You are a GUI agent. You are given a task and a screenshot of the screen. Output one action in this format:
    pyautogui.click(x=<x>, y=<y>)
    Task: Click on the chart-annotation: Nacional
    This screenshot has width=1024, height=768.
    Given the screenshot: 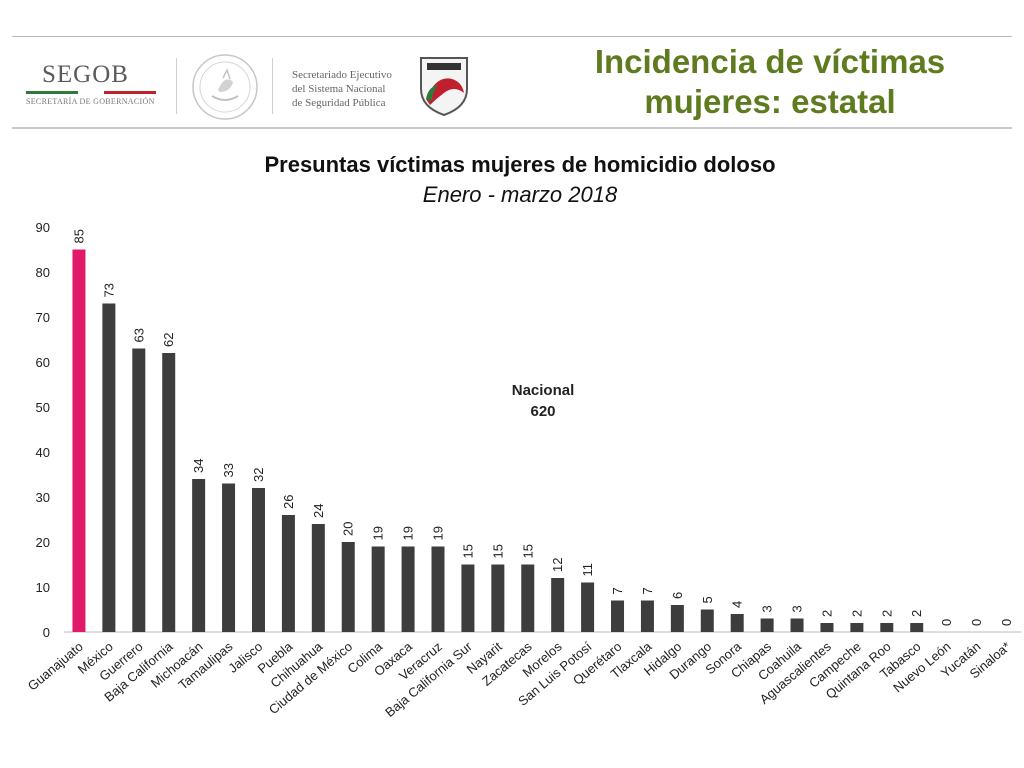 What is the action you would take?
    pyautogui.click(x=543, y=390)
    